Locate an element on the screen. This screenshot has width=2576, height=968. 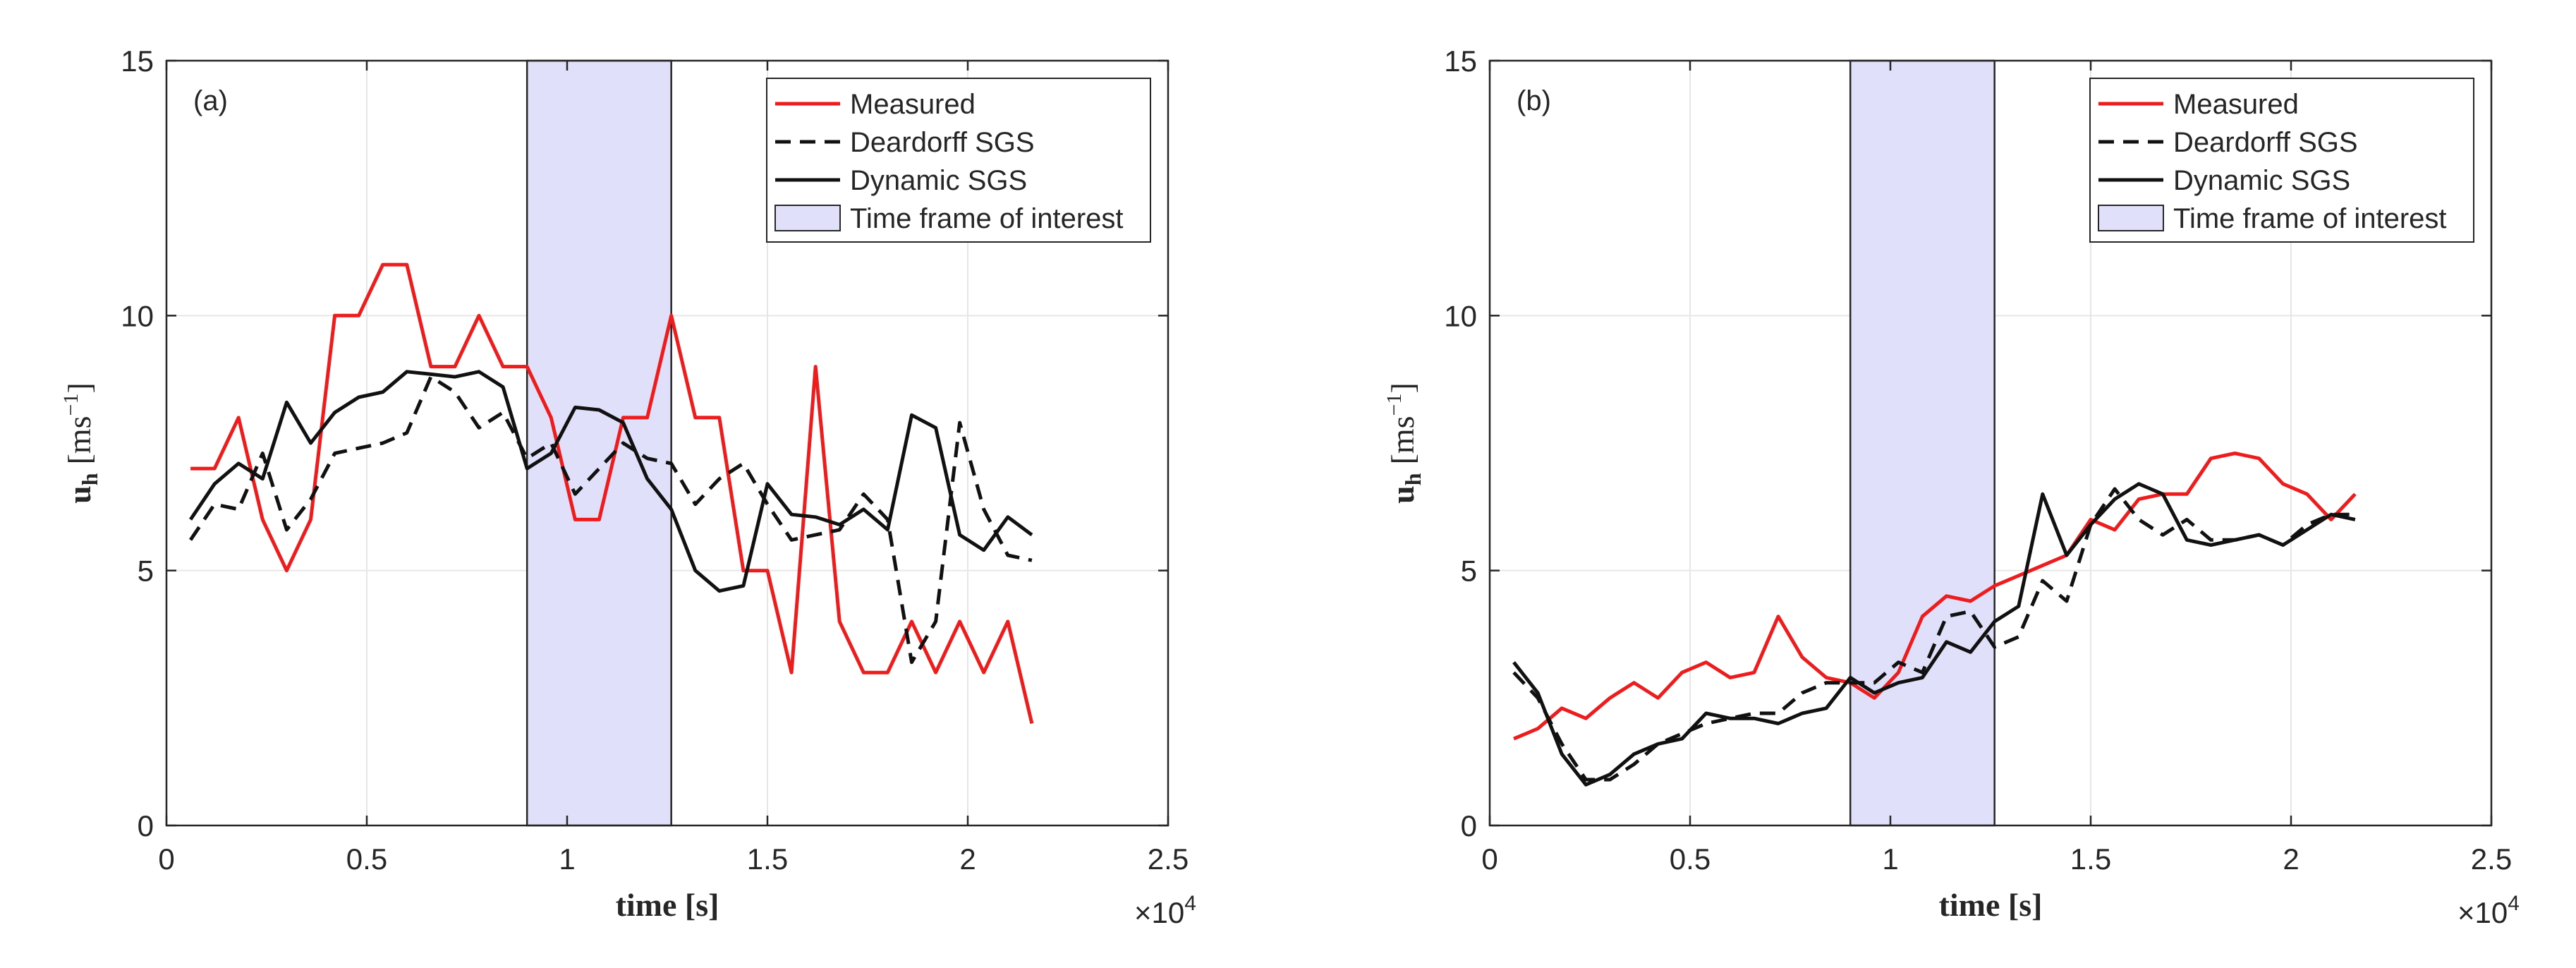
series-line-measured is located at coordinates (1935, 596).